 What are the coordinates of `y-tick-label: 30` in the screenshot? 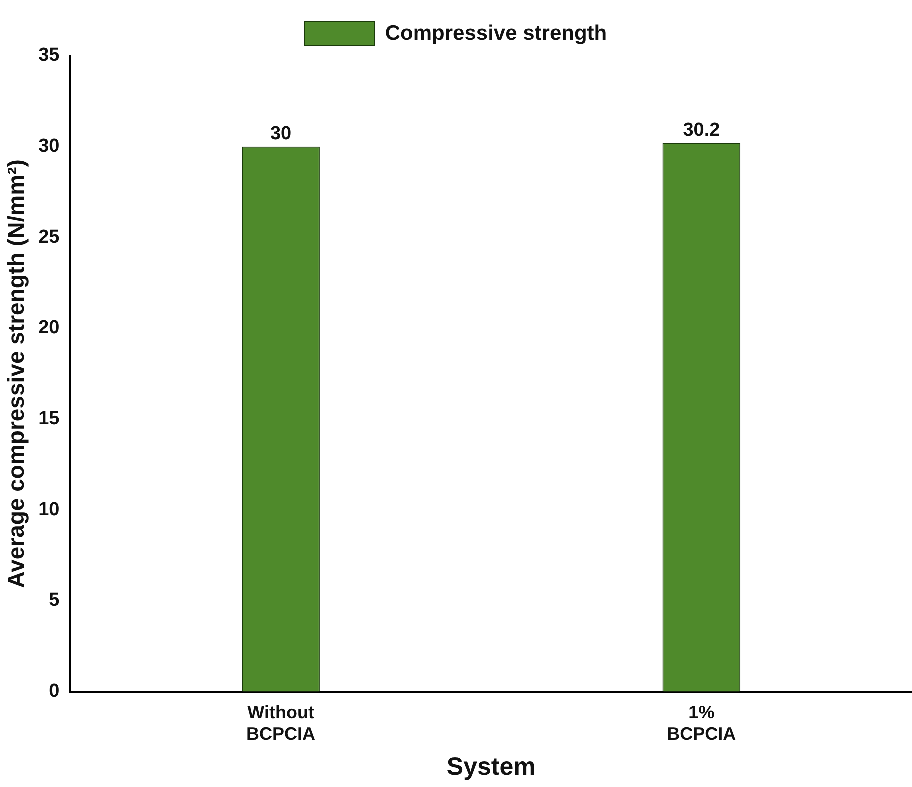 It's located at (49, 147).